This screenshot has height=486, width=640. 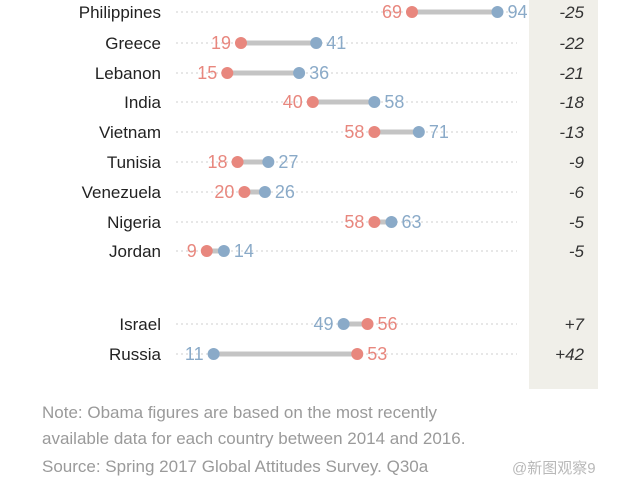 What do you see at coordinates (240, 43) in the screenshot?
I see `dot-a-greece` at bounding box center [240, 43].